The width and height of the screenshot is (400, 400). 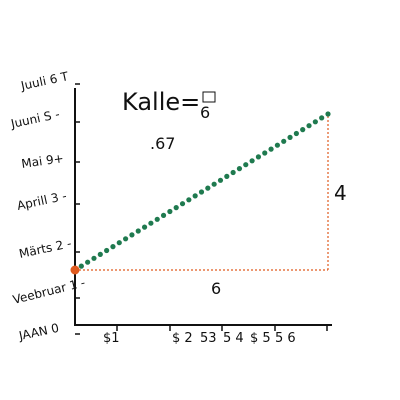 What do you see at coordinates (111, 338) in the screenshot?
I see `x-tick-label: $1` at bounding box center [111, 338].